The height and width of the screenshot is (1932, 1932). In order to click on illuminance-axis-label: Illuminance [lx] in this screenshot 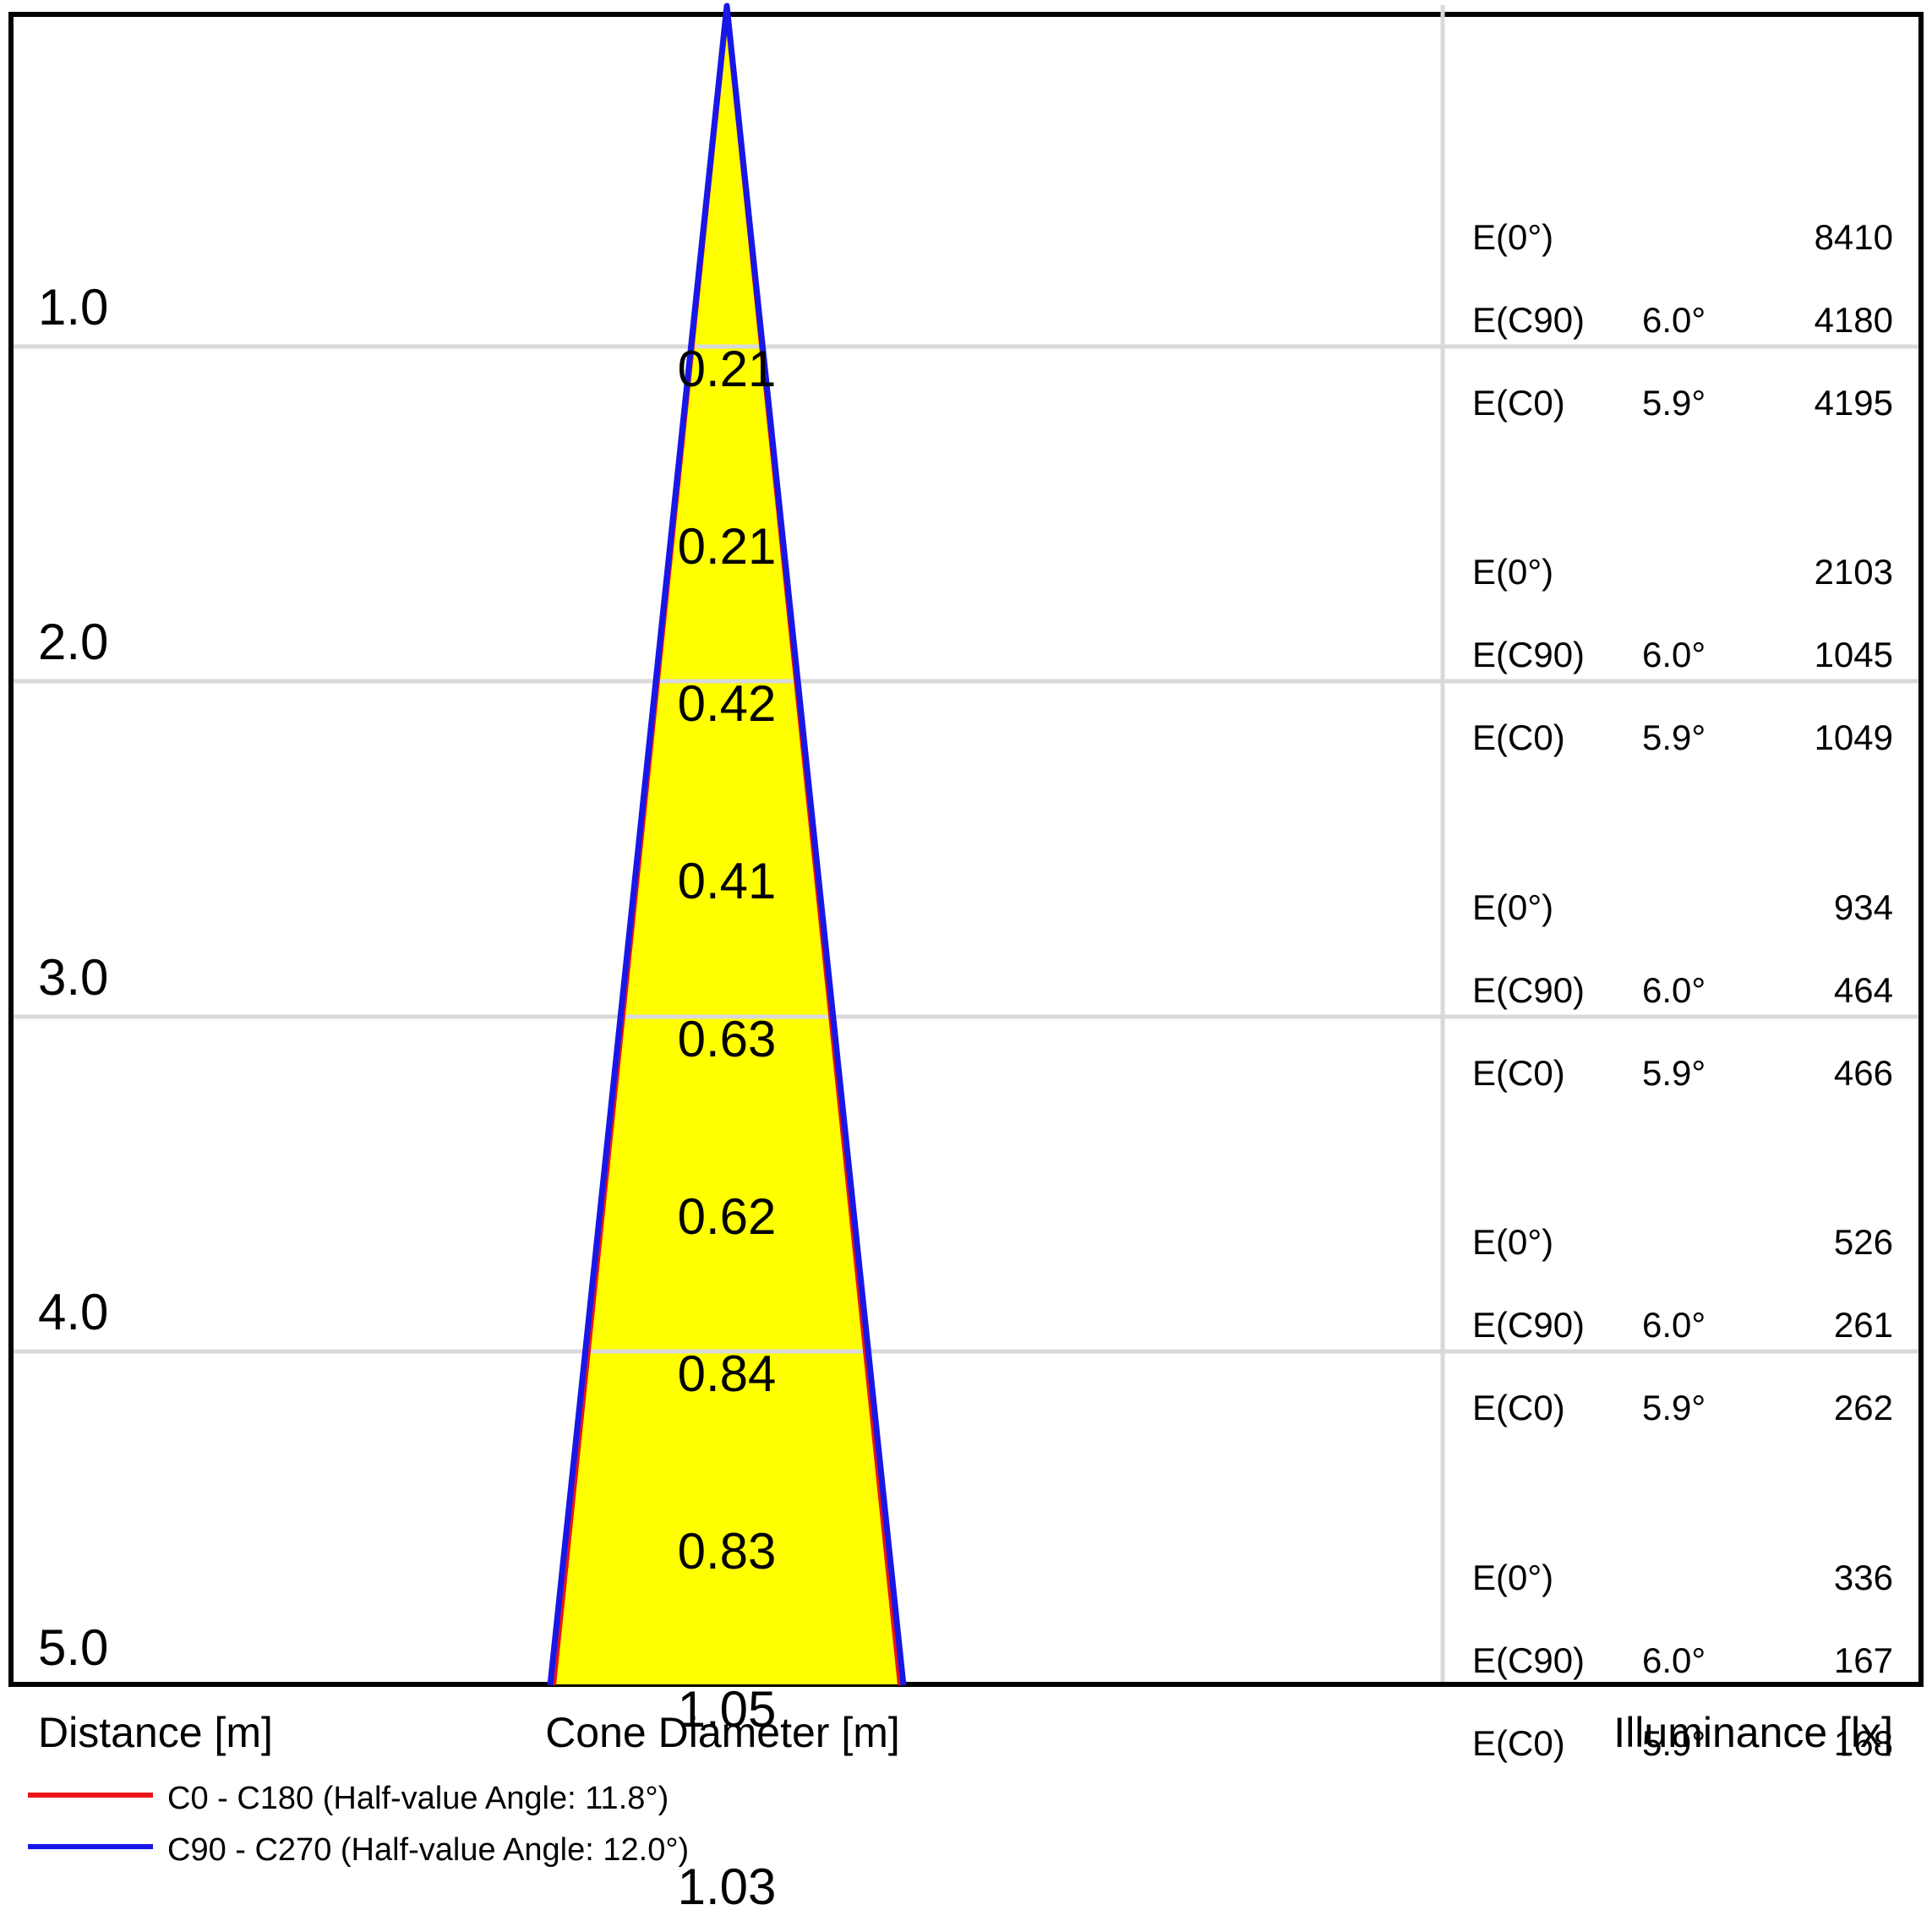, I will do `click(1753, 1732)`.